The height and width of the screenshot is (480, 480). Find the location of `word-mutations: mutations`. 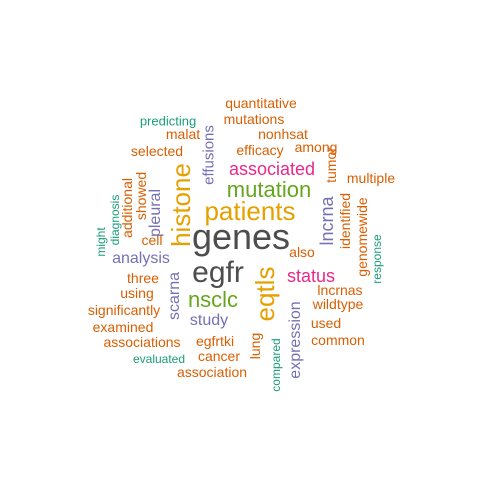

word-mutations: mutations is located at coordinates (254, 119).